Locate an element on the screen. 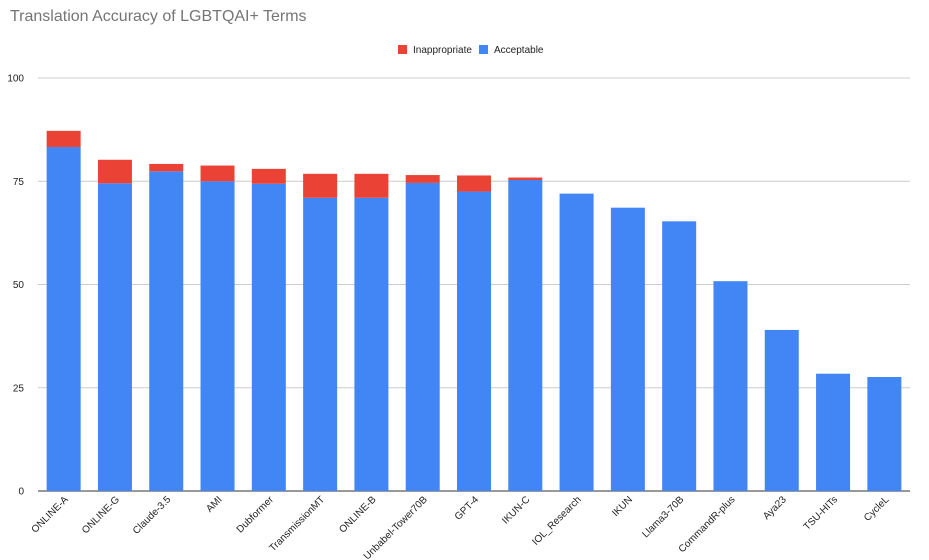  x-tick-label: AMI is located at coordinates (214, 504).